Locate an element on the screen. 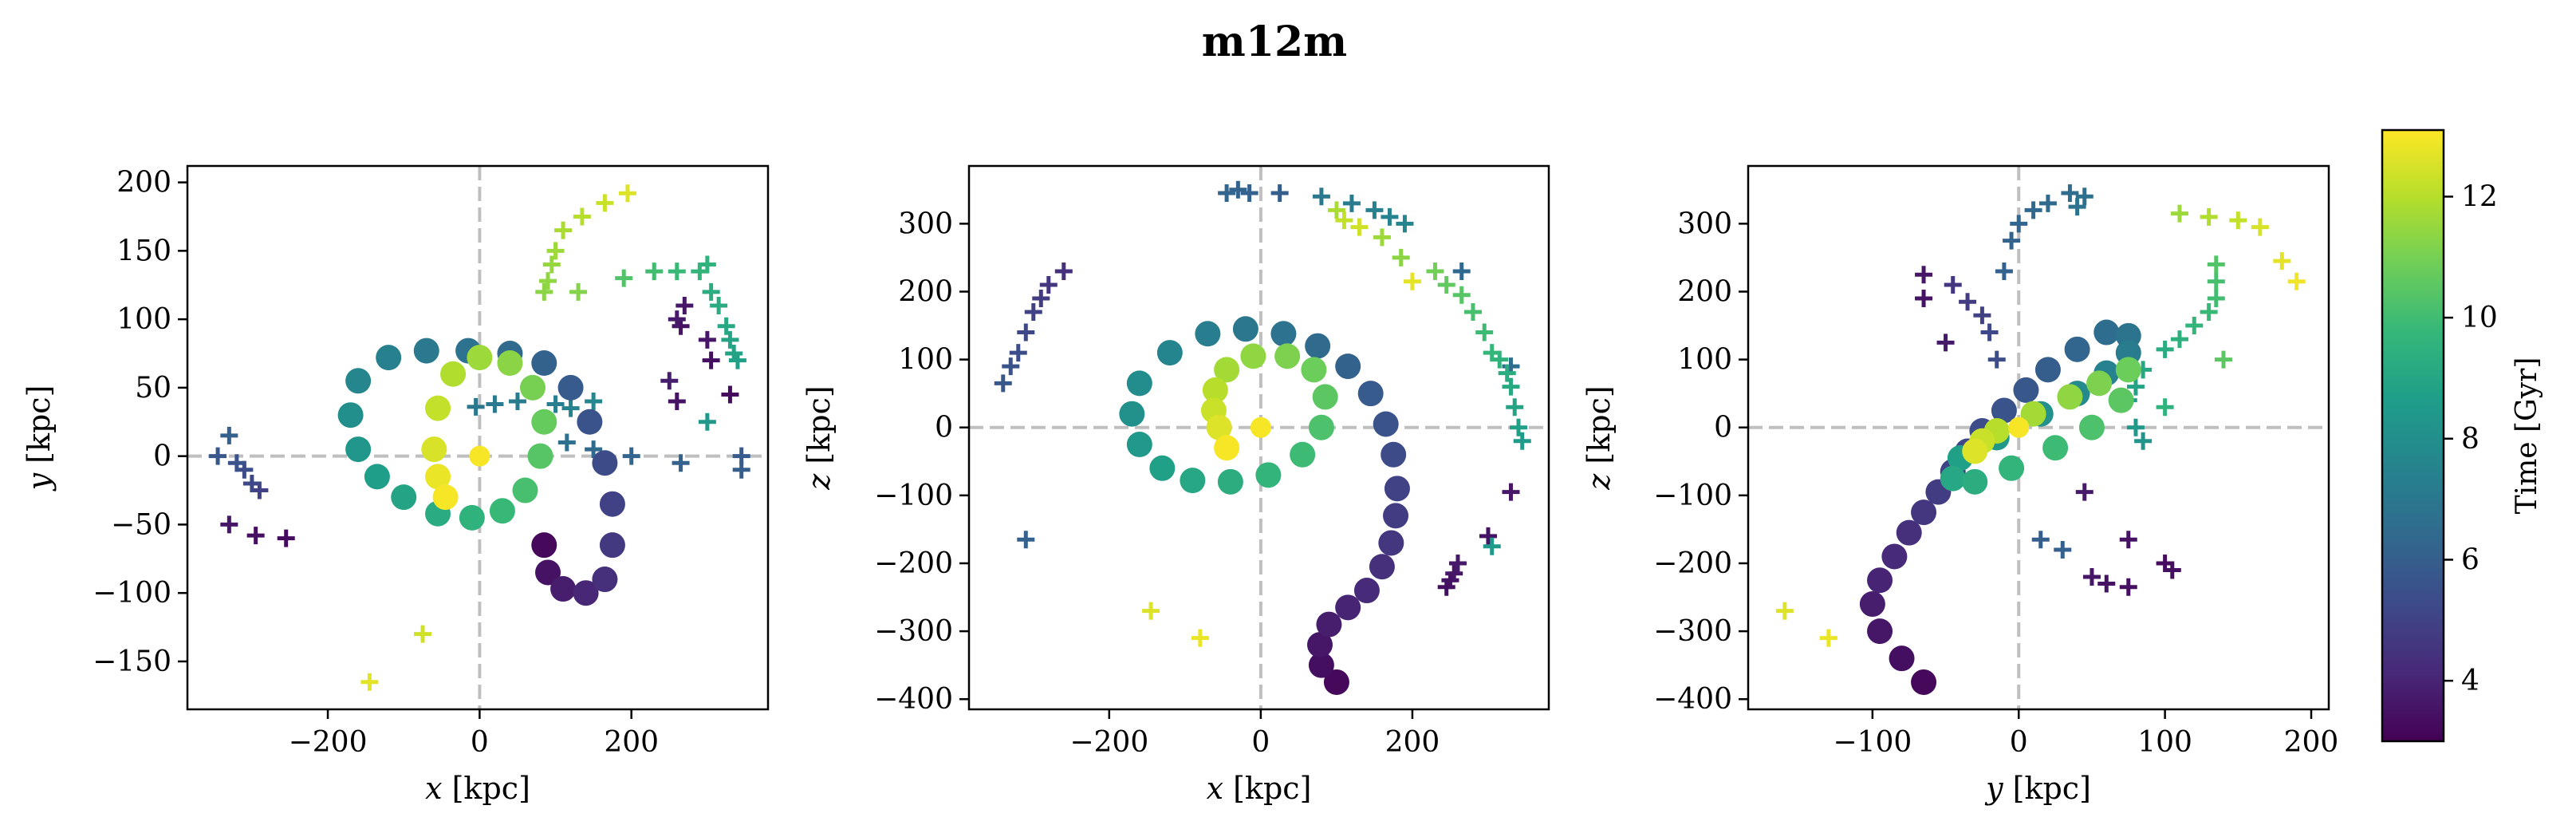 The image size is (2576, 837). y-tick-label: −150 is located at coordinates (132, 662).